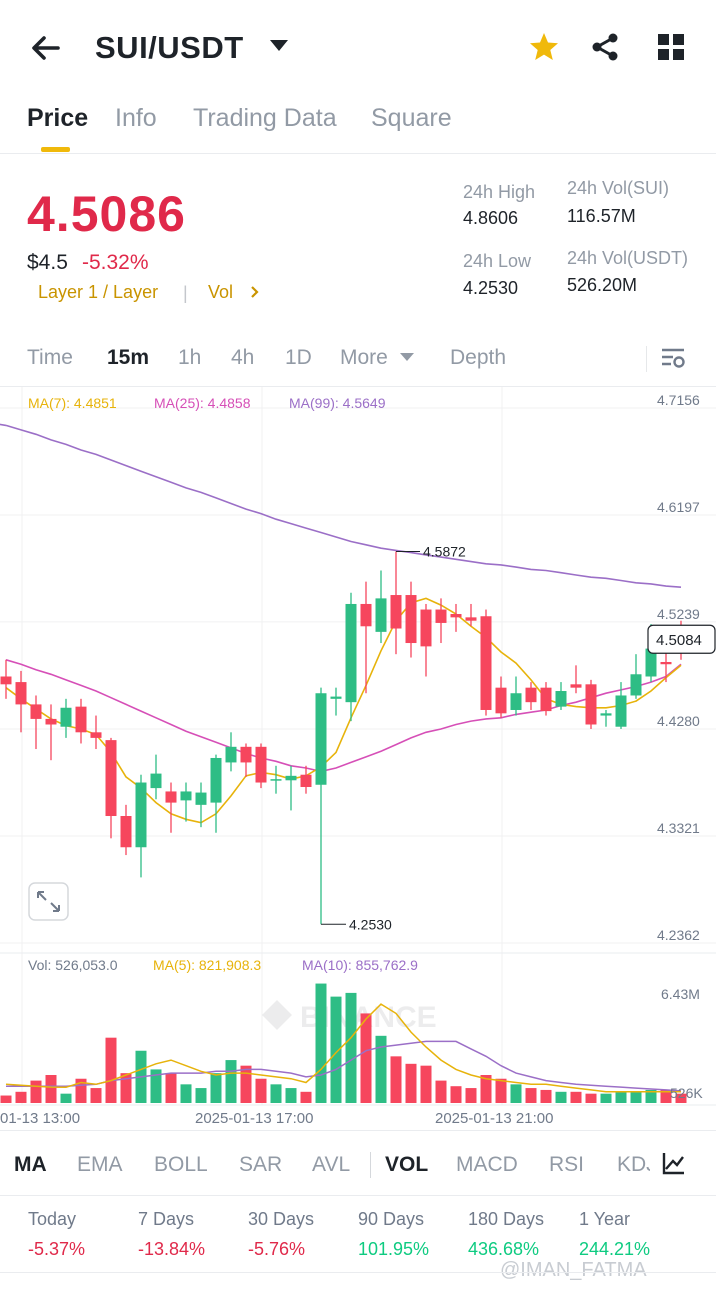 This screenshot has height=1292, width=716. What do you see at coordinates (370, 924) in the screenshot?
I see `low-marker-label: 4.2530` at bounding box center [370, 924].